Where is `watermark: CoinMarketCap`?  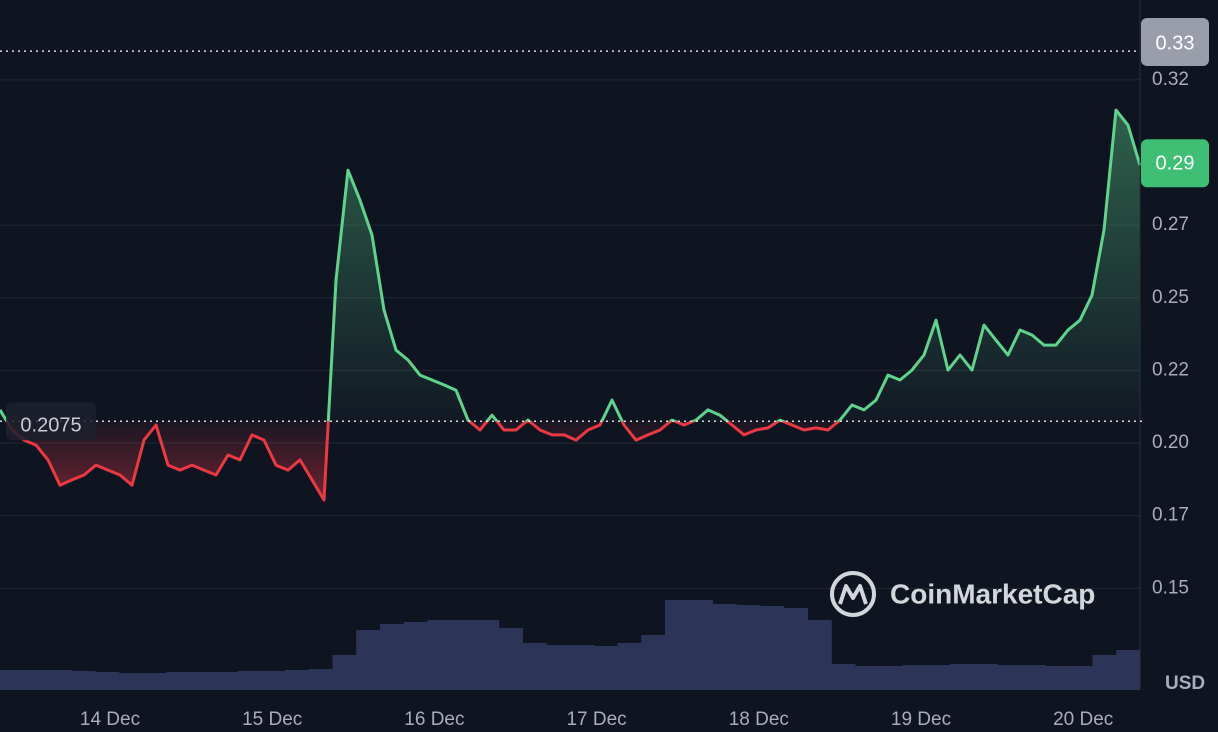 watermark: CoinMarketCap is located at coordinates (962, 594).